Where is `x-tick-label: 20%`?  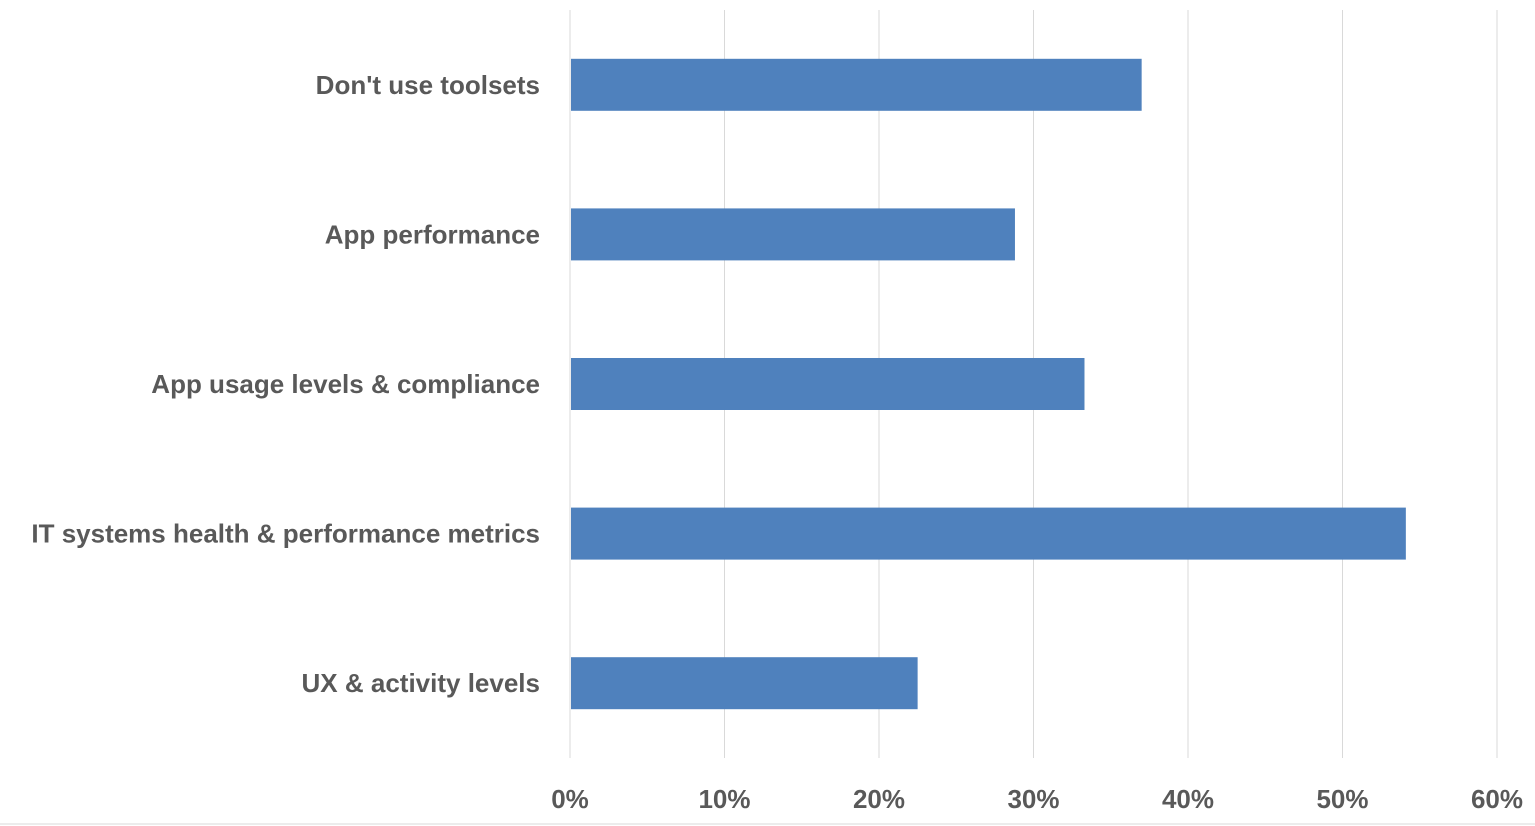
x-tick-label: 20% is located at coordinates (879, 799).